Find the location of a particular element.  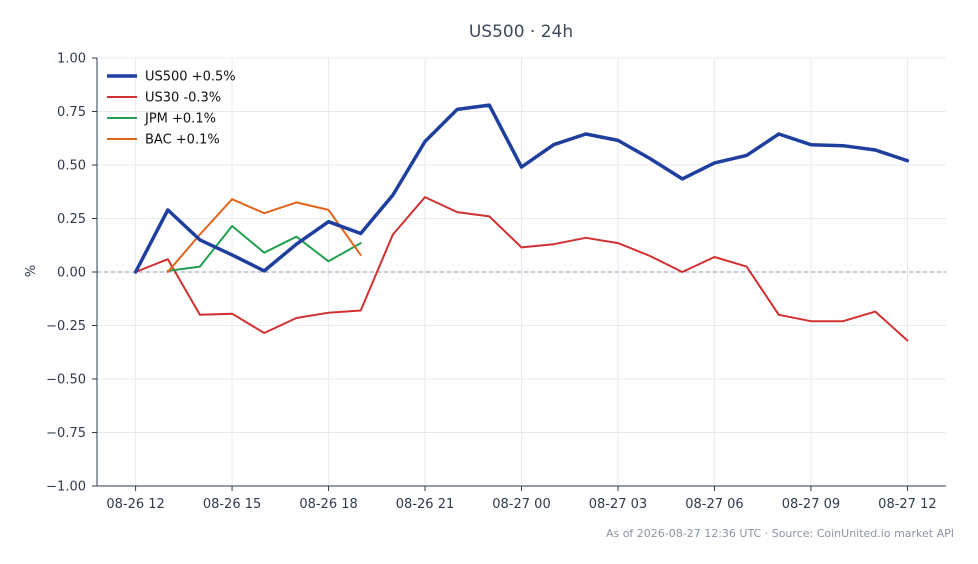

x-tick-label: 08-27 09 is located at coordinates (811, 504).